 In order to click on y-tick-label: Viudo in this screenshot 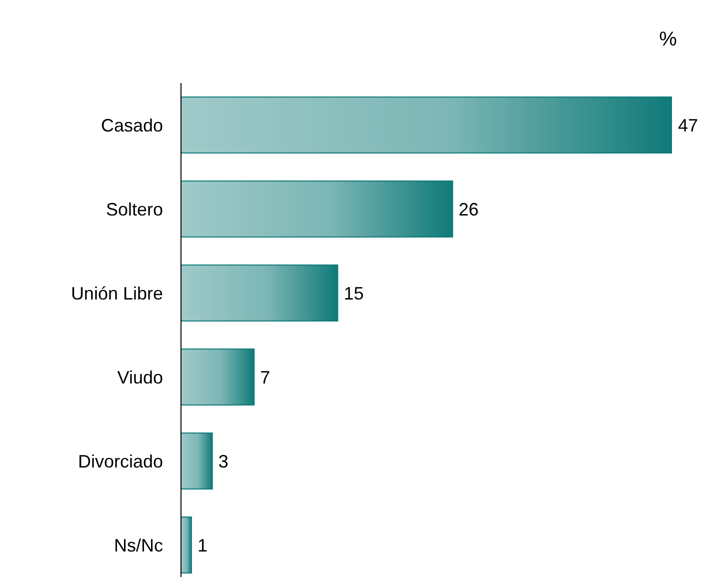, I will do `click(140, 377)`.